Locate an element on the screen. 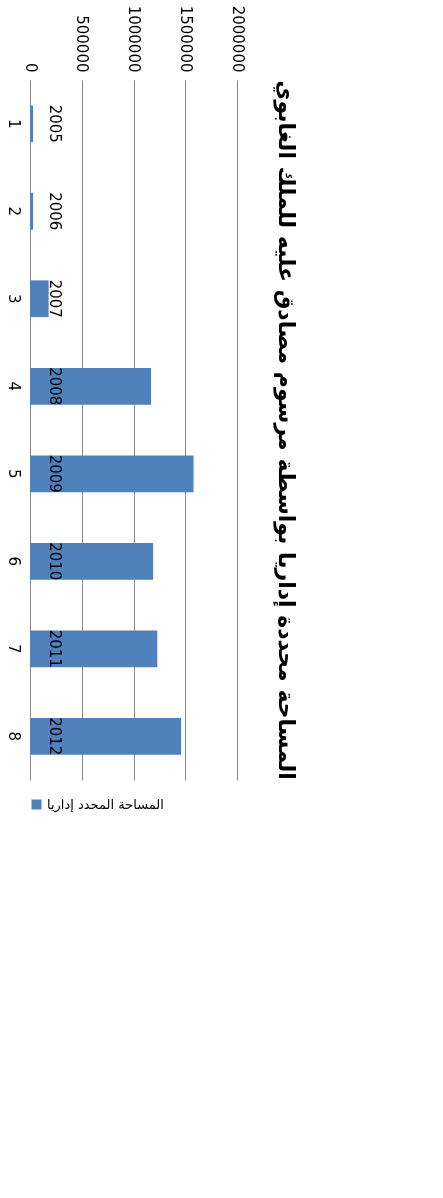  annotation: 2012 is located at coordinates (55, 736).